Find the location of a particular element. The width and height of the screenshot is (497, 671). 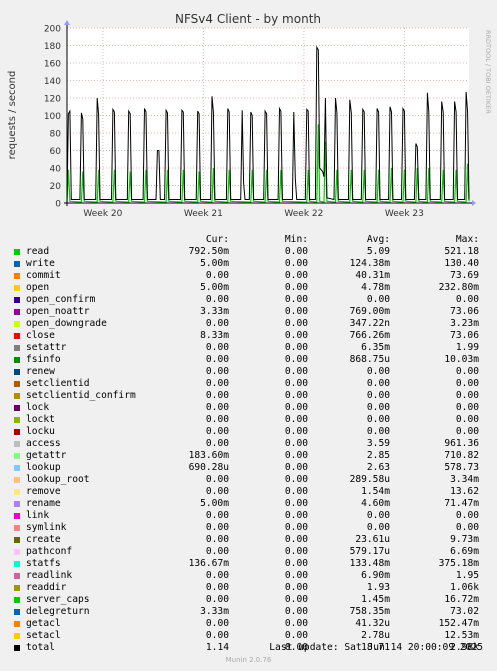

legend-name: readlink is located at coordinates (49, 575).